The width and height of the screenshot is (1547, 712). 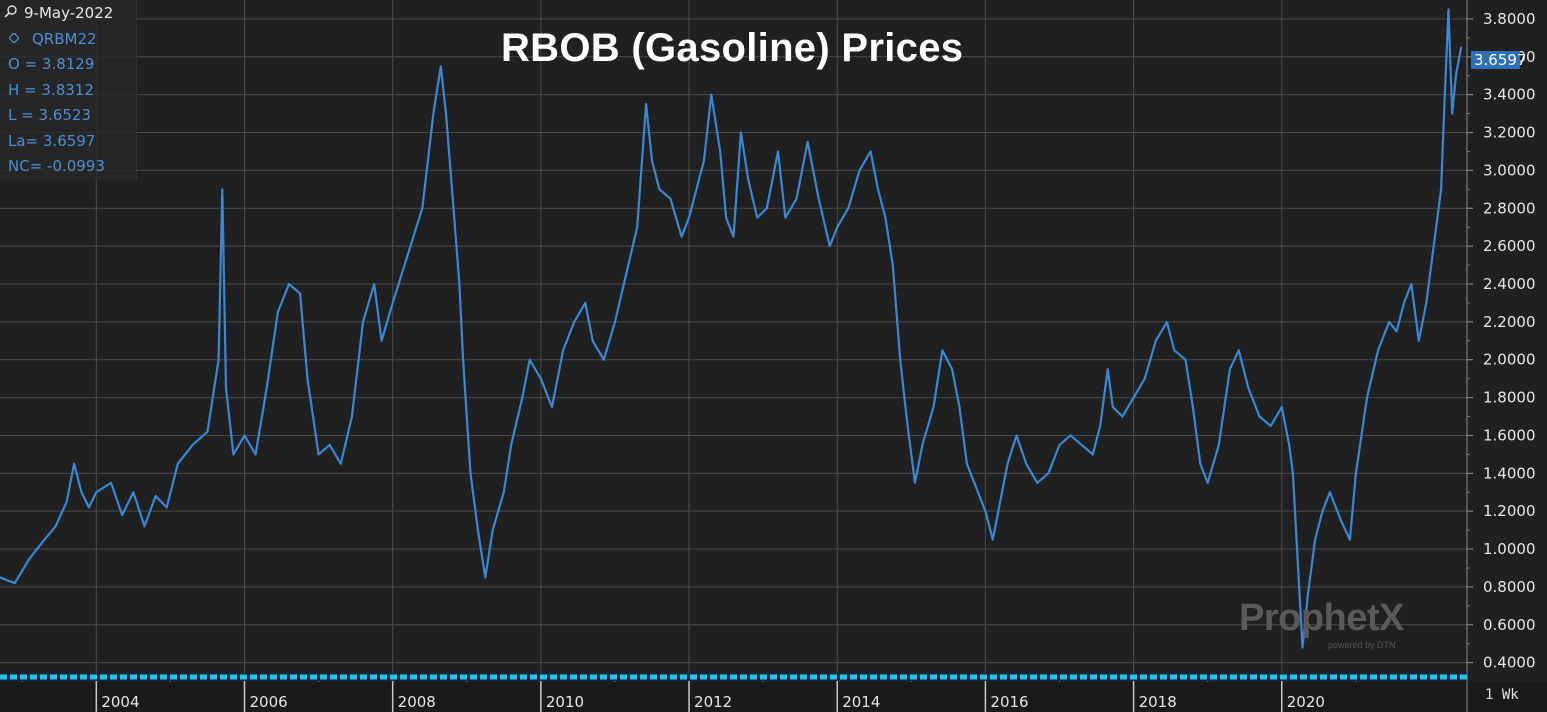 What do you see at coordinates (56, 166) in the screenshot?
I see `quote-net-change: NC= -0.0993` at bounding box center [56, 166].